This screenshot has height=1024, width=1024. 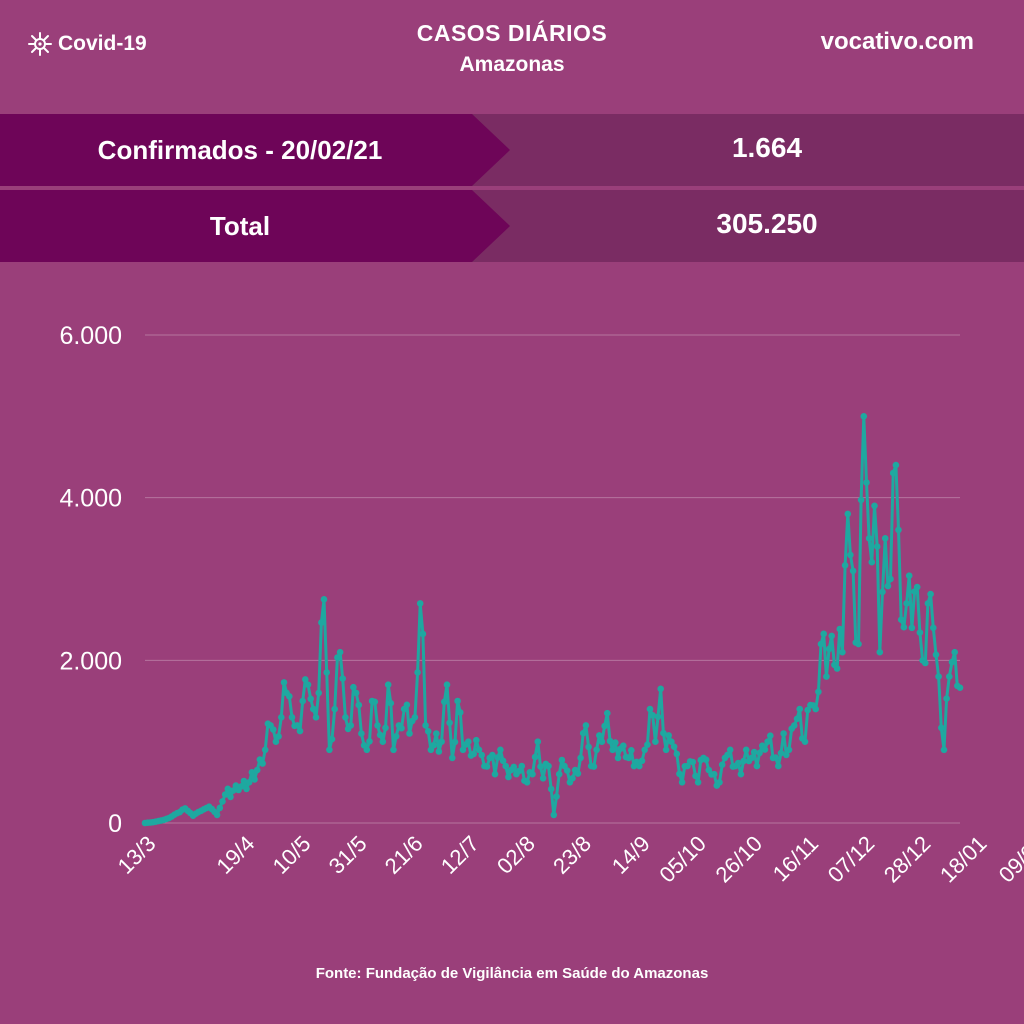 I want to click on x-tick-label: 02/8, so click(x=516, y=855).